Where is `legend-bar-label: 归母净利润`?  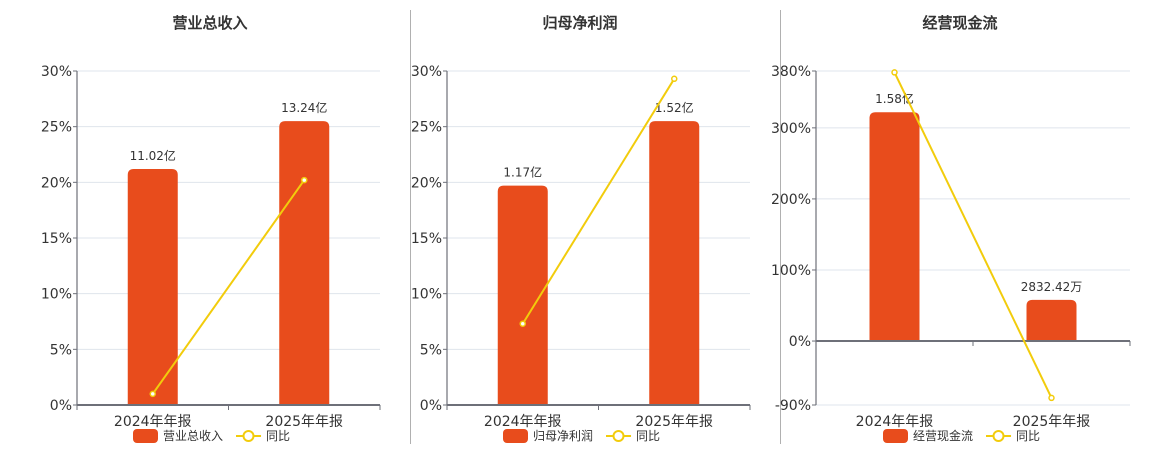 legend-bar-label: 归母净利润 is located at coordinates (563, 436).